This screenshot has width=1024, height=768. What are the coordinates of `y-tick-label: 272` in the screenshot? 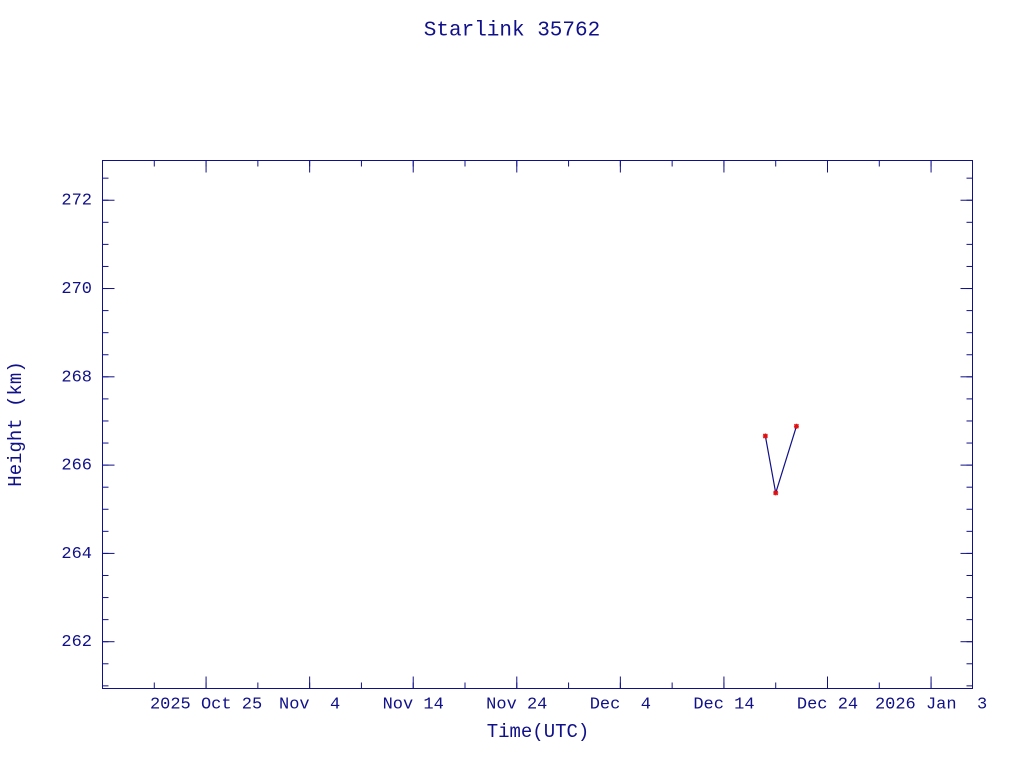 It's located at (76, 201).